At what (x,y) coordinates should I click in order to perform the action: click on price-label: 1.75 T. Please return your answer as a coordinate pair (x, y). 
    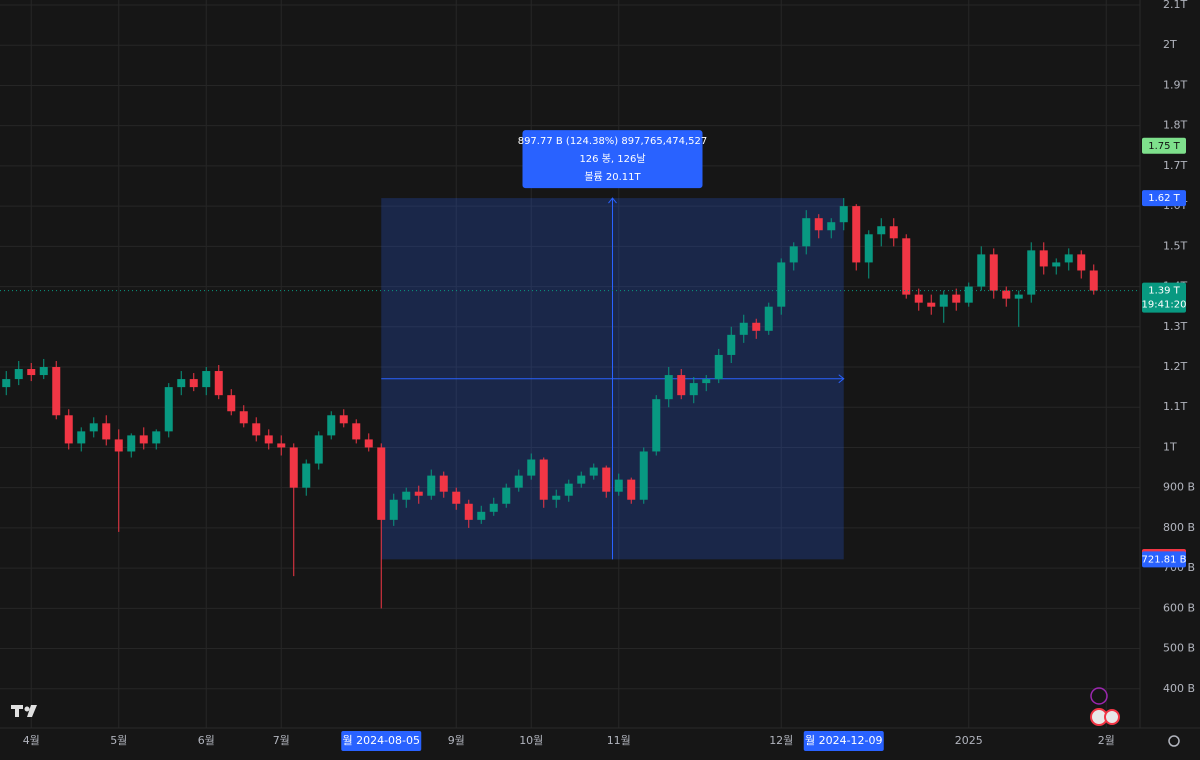
    Looking at the image, I should click on (1164, 146).